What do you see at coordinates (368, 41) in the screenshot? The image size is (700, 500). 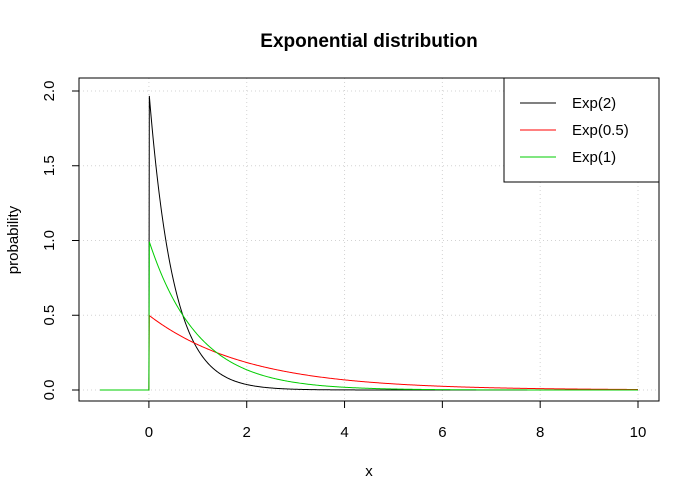 I see `chart-title: Exponential distribution` at bounding box center [368, 41].